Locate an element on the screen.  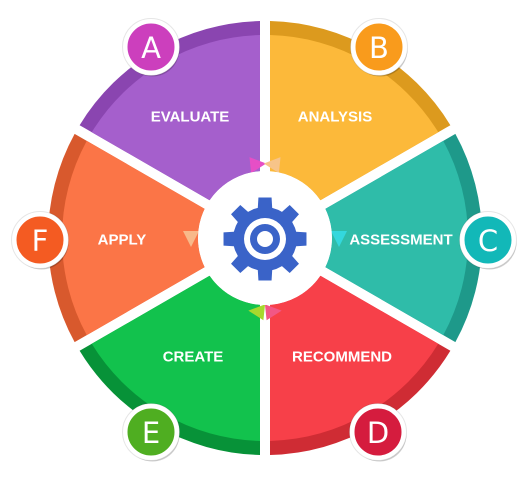
arrows-layer is located at coordinates (265, 239).